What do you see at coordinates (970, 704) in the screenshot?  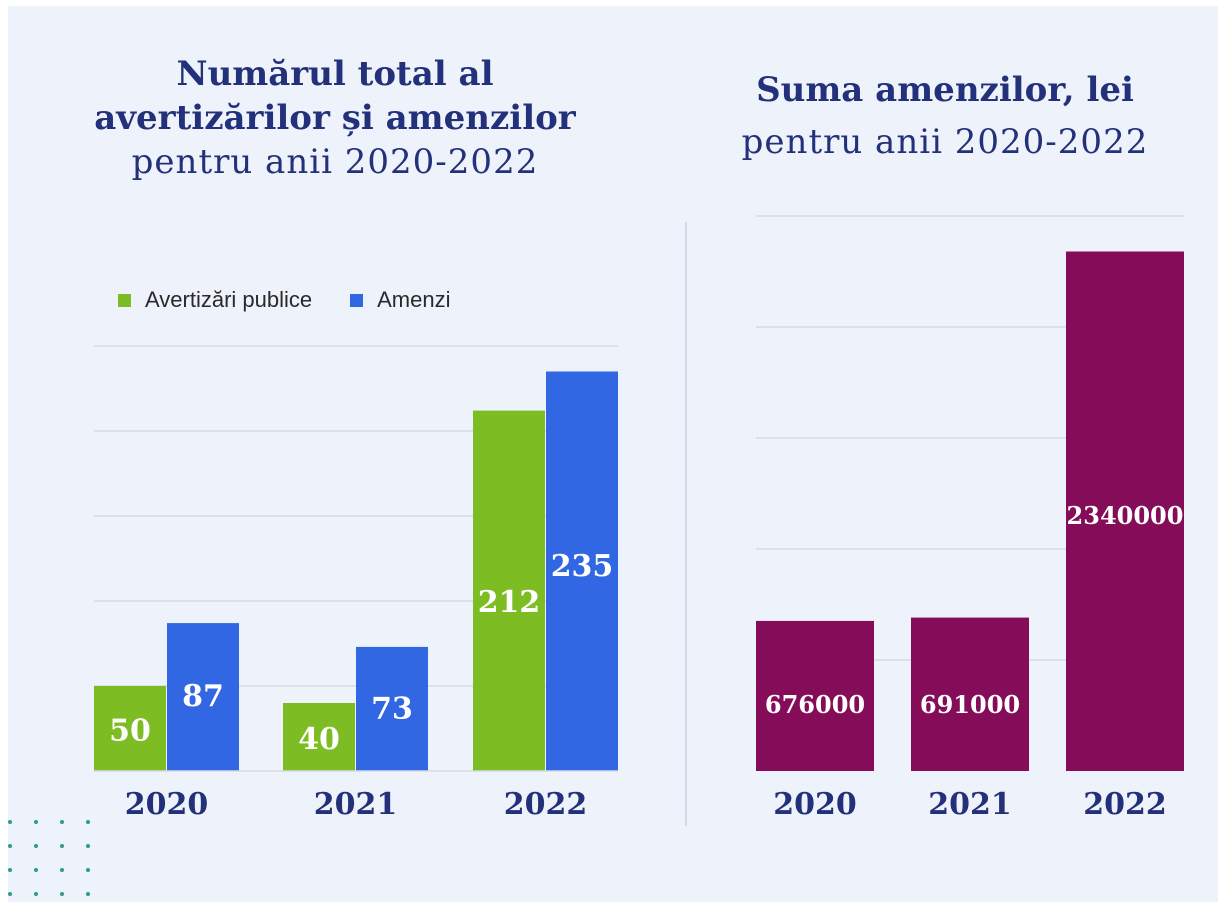 I see `bar-value-label: 691000` at bounding box center [970, 704].